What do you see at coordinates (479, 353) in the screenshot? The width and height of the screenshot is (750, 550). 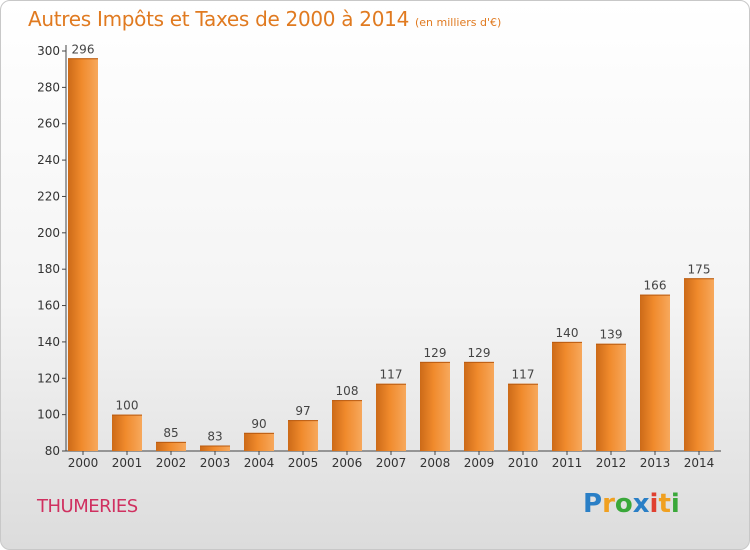 I see `value-label-2009: 129` at bounding box center [479, 353].